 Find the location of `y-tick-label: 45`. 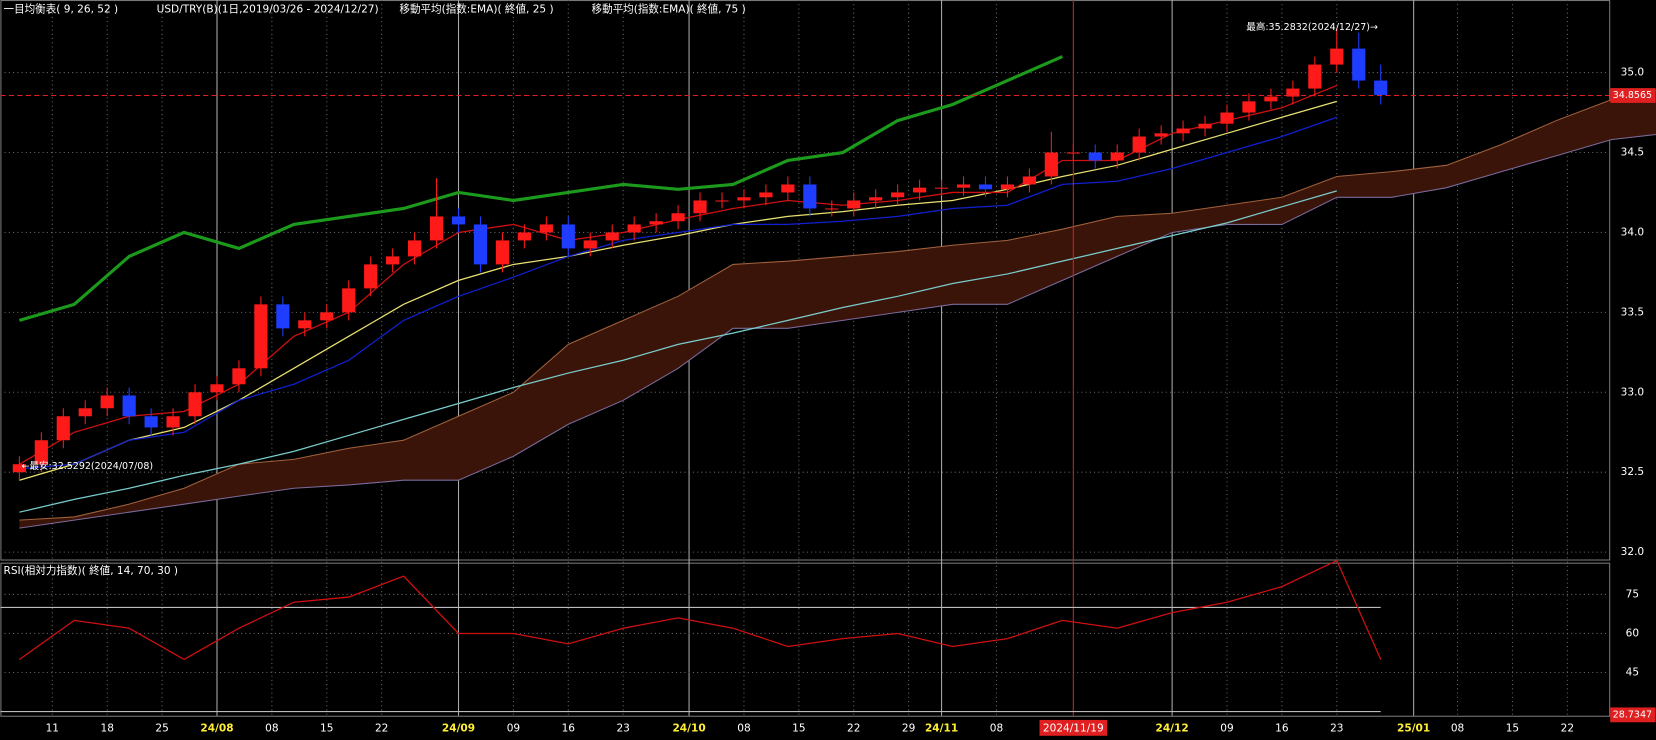

y-tick-label: 45 is located at coordinates (1632, 673).